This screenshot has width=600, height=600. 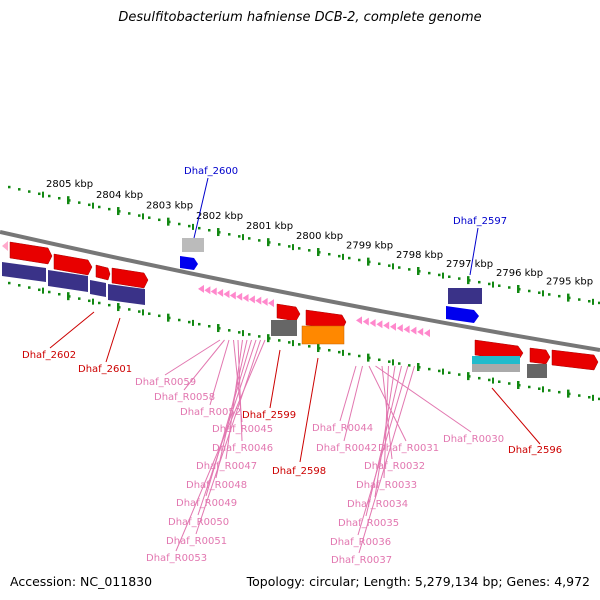 I want to click on gene-block-gray, so click(x=193, y=245).